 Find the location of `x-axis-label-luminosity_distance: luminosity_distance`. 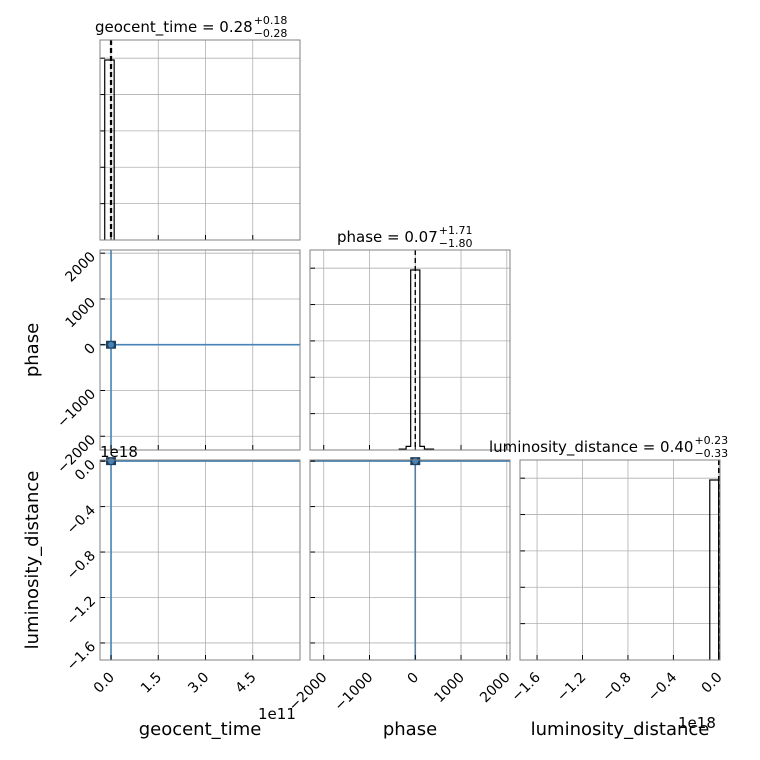

x-axis-label-luminosity_distance: luminosity_distance is located at coordinates (620, 729).